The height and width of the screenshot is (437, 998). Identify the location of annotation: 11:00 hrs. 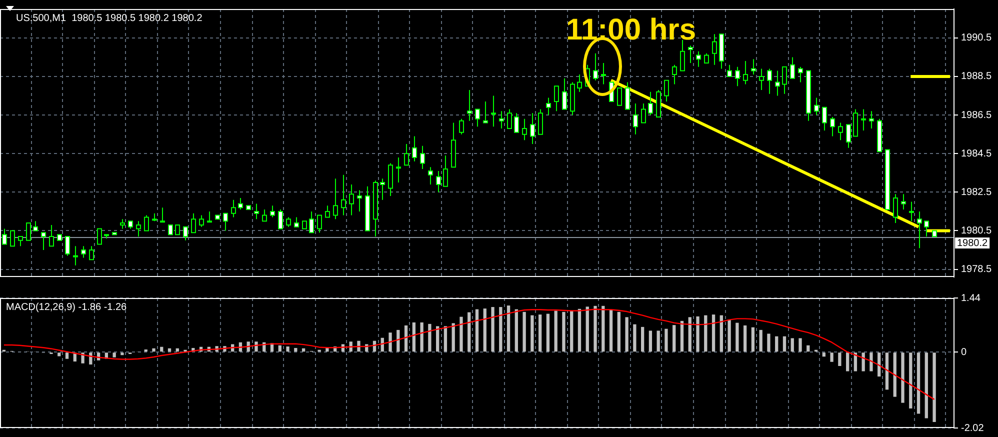
(631, 29).